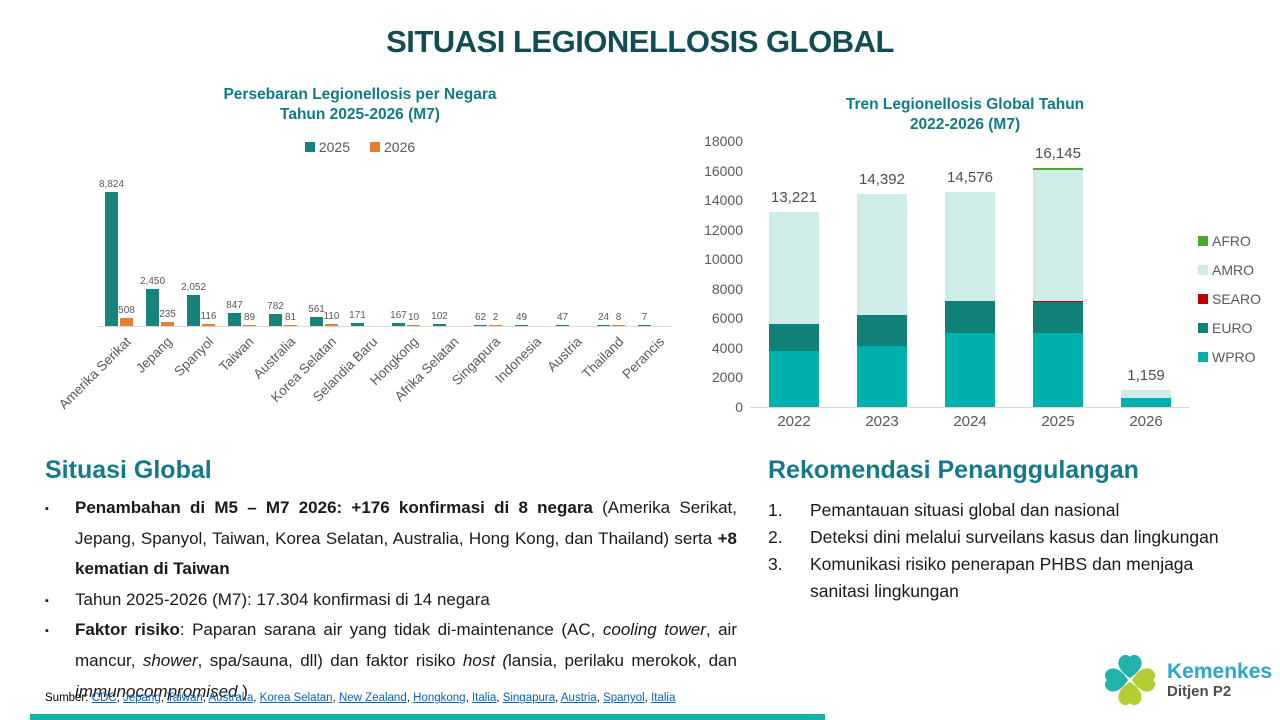  Describe the element at coordinates (95, 373) in the screenshot. I see `category-label: Amerika Serikat` at that location.